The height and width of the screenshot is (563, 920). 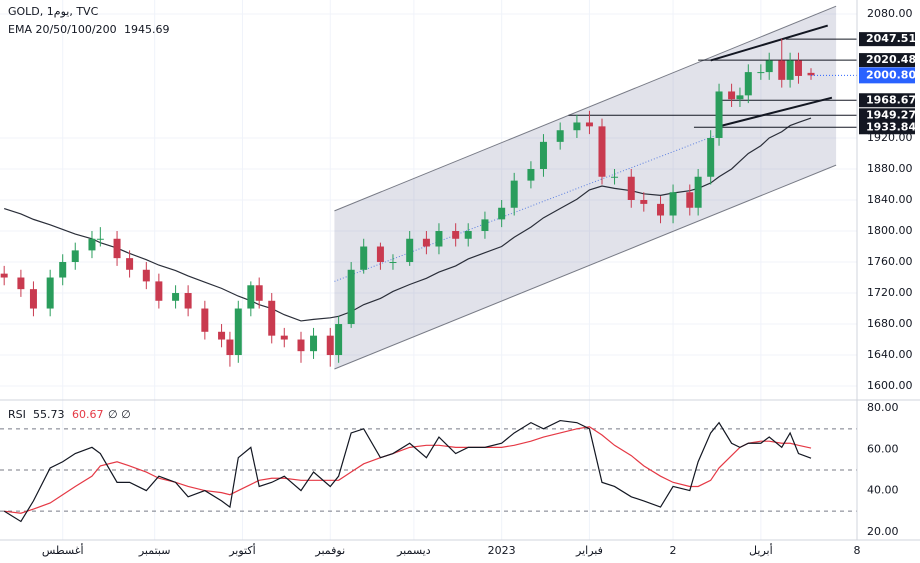 What do you see at coordinates (241, 550) in the screenshot?
I see `x-tick-label: أكتوبر` at bounding box center [241, 550].